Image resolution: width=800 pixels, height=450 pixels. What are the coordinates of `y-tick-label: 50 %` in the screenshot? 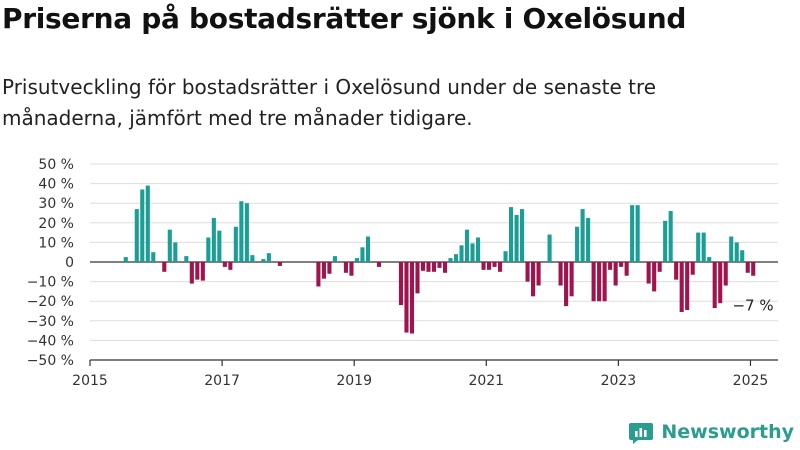 It's located at (56, 165).